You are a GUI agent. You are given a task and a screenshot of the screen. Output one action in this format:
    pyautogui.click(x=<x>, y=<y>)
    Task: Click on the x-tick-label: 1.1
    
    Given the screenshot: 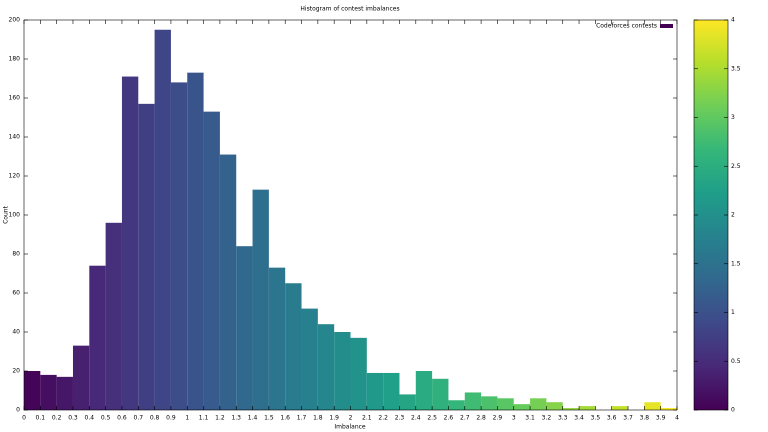 What is the action you would take?
    pyautogui.click(x=204, y=418)
    